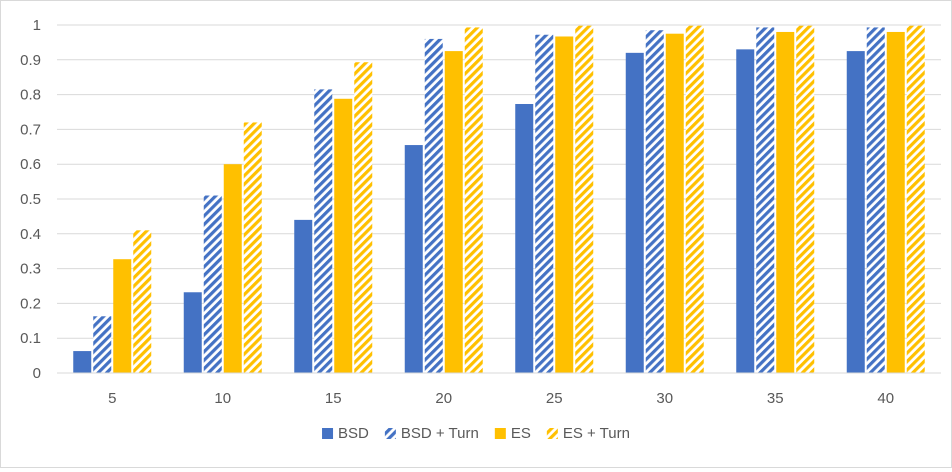 The width and height of the screenshot is (952, 472). I want to click on legend: BSD BSD + Turn ES ES + Turn, so click(476, 433).